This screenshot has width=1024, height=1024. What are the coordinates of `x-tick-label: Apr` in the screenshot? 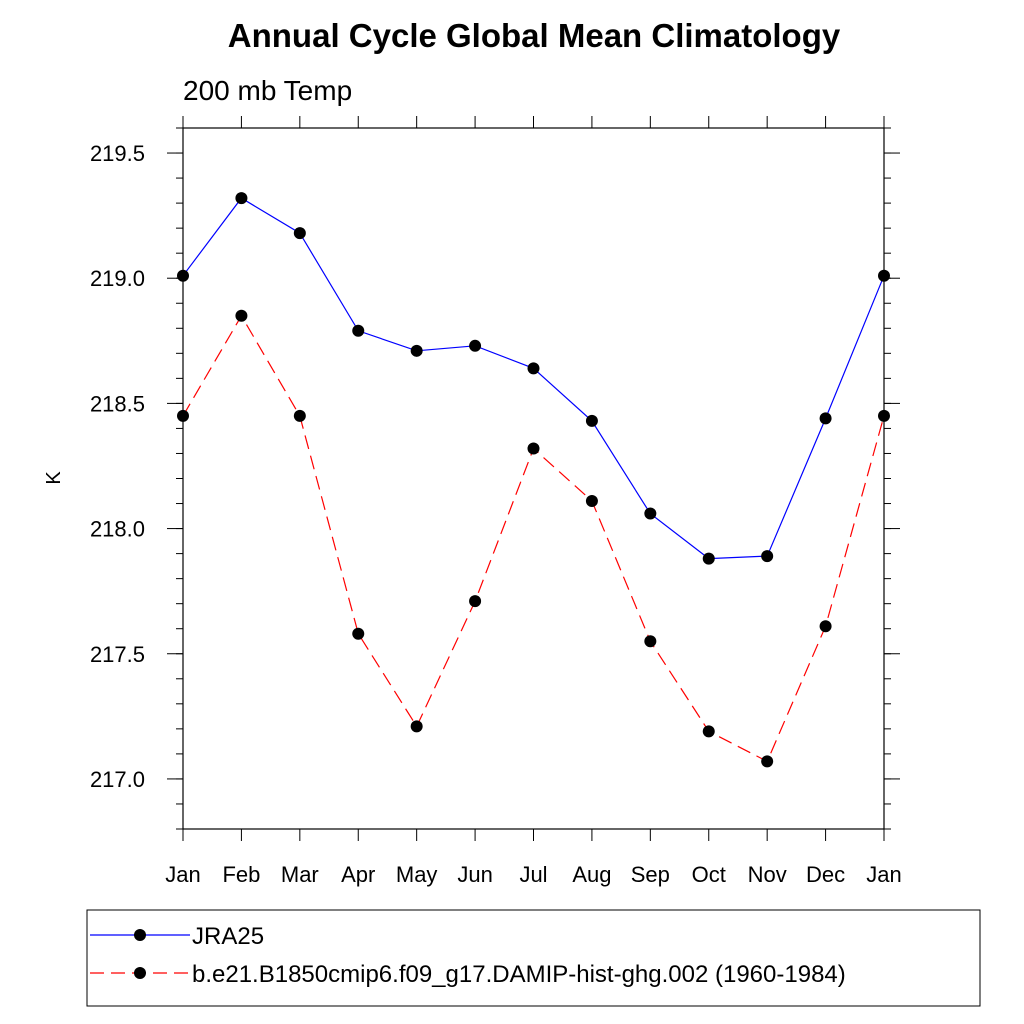 It's located at (358, 874).